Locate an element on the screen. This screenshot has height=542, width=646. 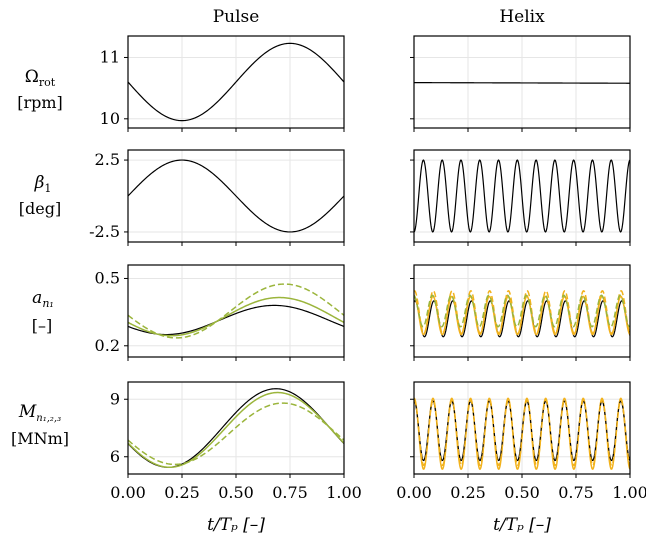
row-label-omega: Ωrot [rpm] is located at coordinates (40, 89).